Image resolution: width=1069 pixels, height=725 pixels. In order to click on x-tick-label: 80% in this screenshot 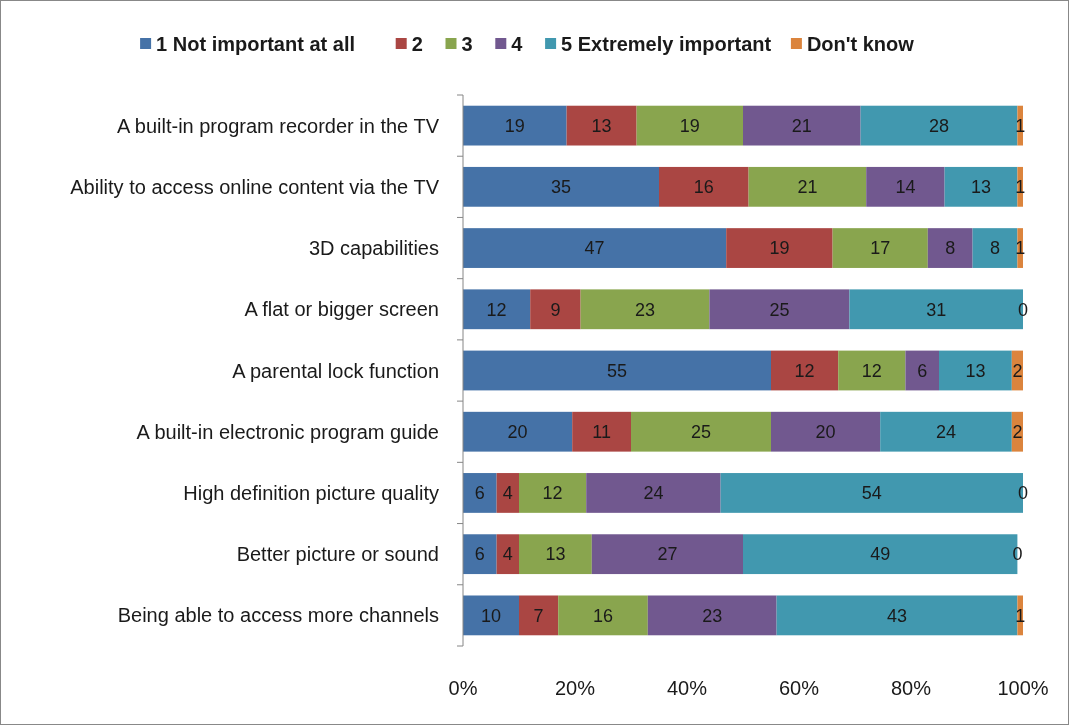, I will do `click(911, 688)`.